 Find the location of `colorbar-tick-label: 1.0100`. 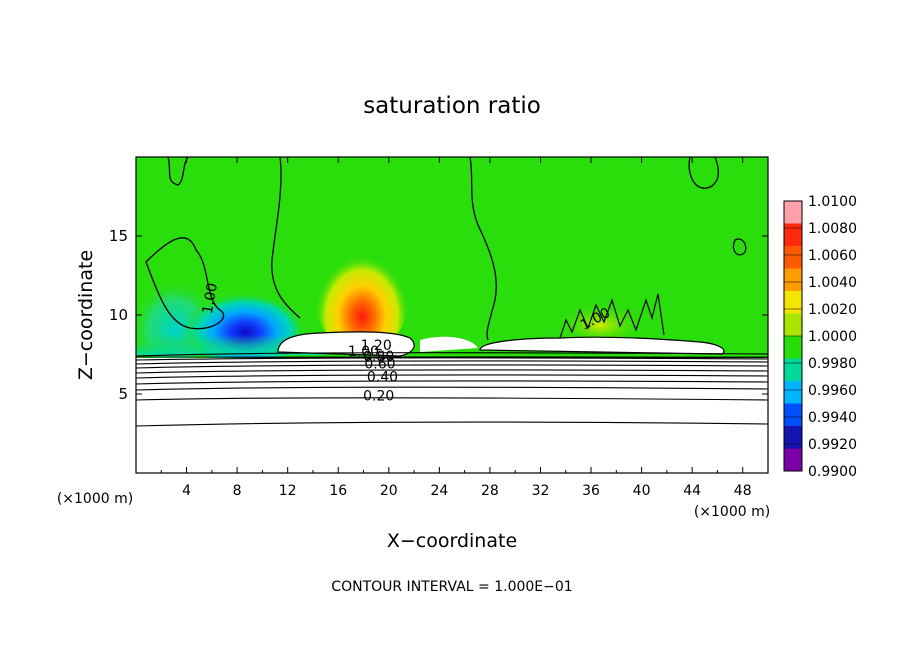

colorbar-tick-label: 1.0100 is located at coordinates (832, 202).